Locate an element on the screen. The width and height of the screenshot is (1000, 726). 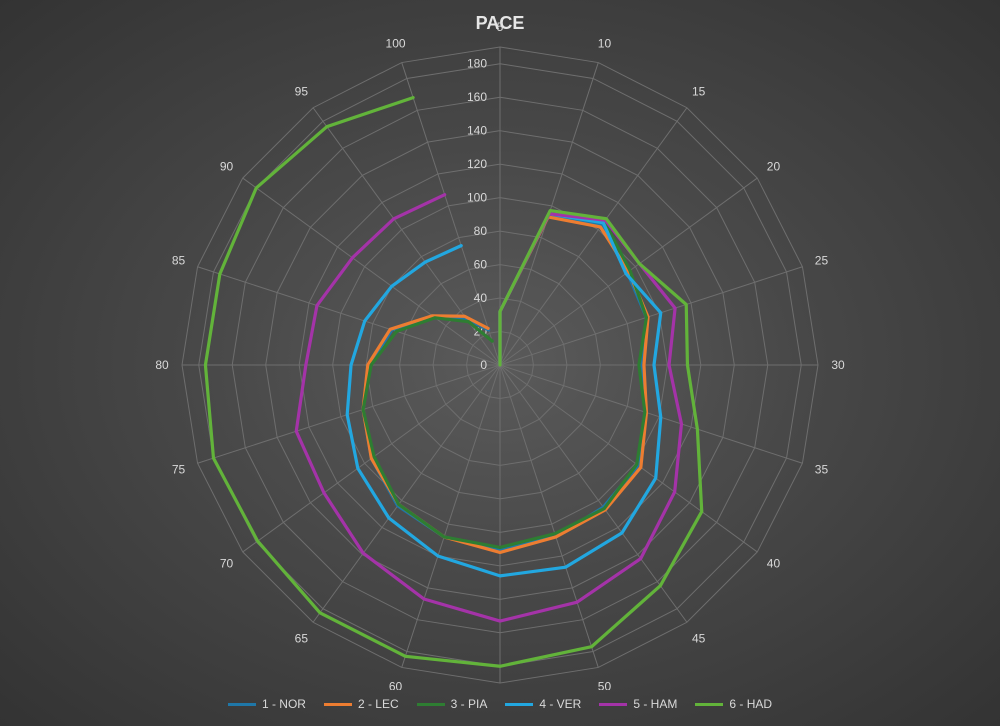
legend-item: 2 - LEC is located at coordinates (361, 704).